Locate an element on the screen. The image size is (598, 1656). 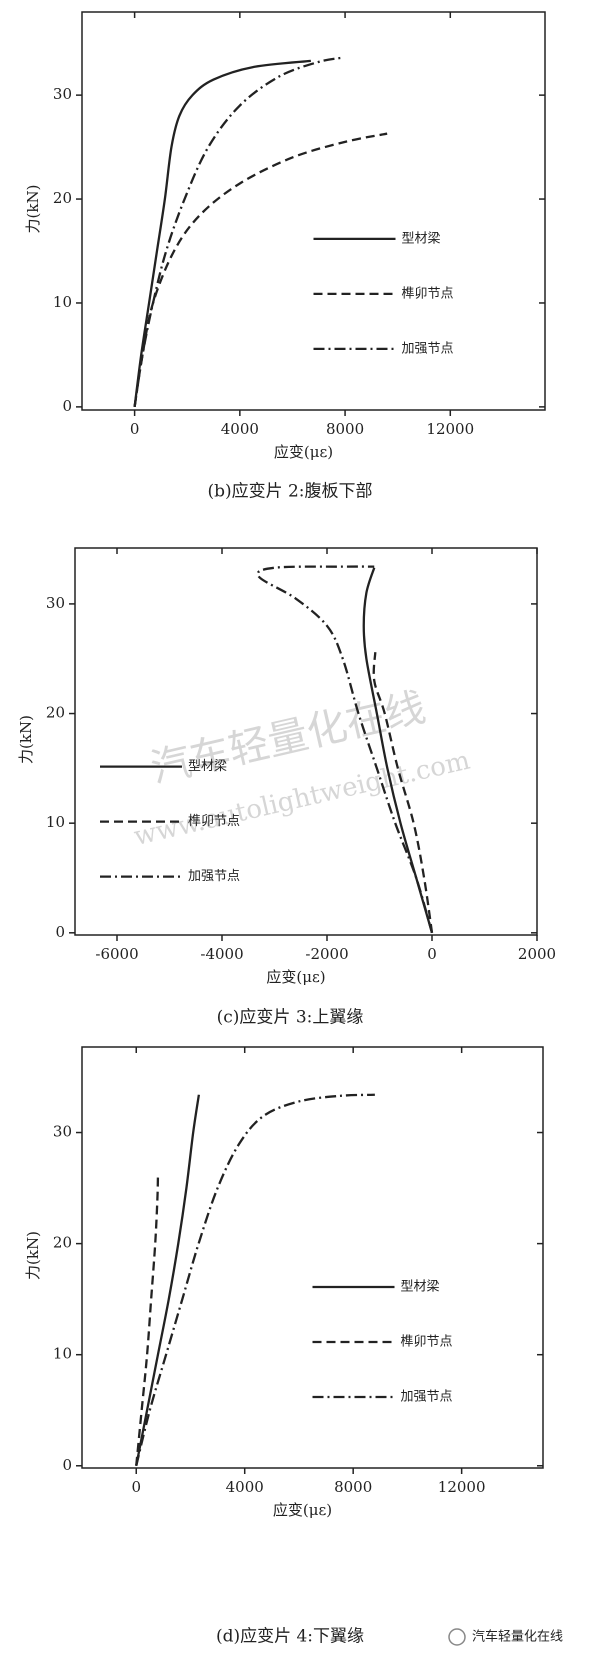
chart-title: (d)应变片 4:下翼缘 is located at coordinates (290, 1637).